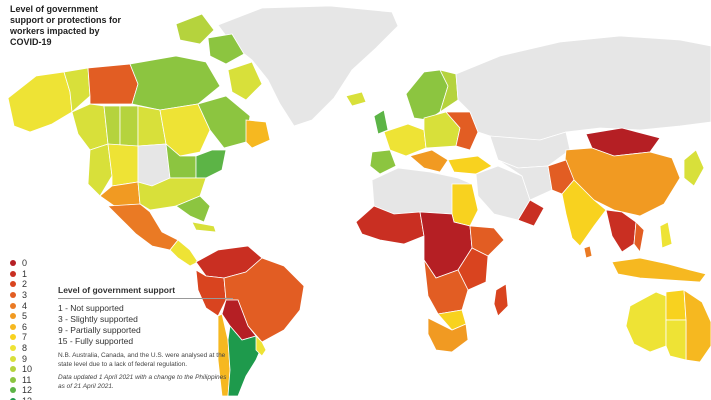  I want to click on scale-value: 2, so click(25, 284).